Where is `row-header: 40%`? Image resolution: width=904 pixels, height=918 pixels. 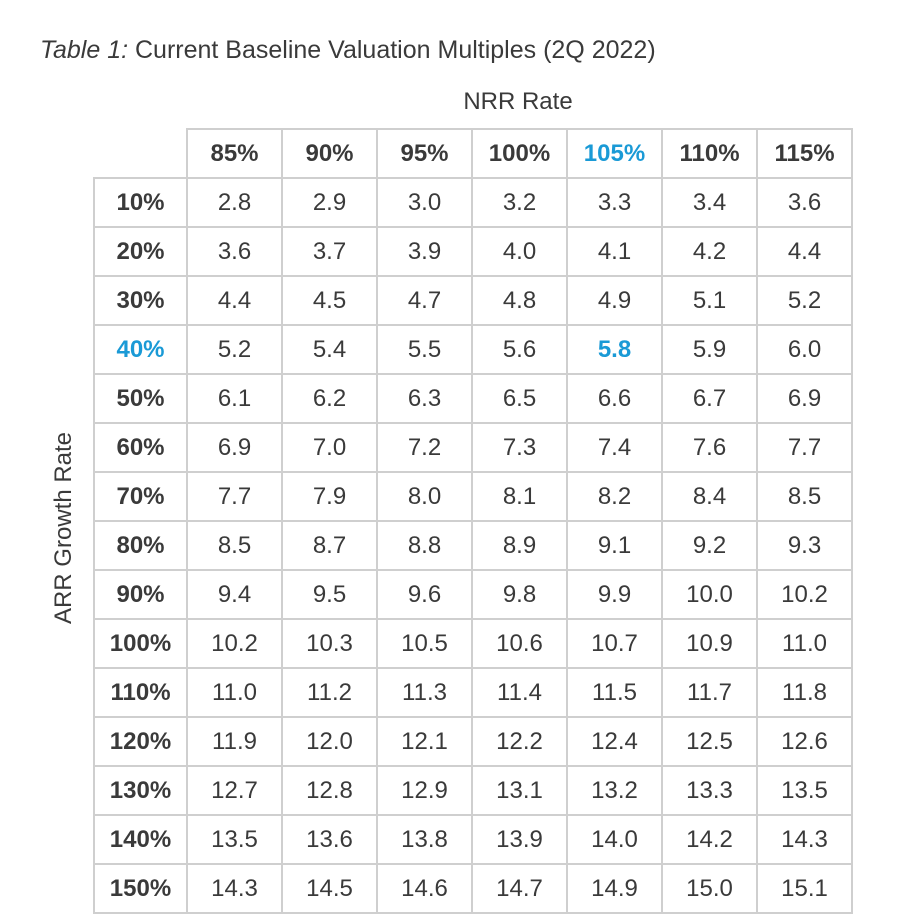
row-header: 40% is located at coordinates (140, 349).